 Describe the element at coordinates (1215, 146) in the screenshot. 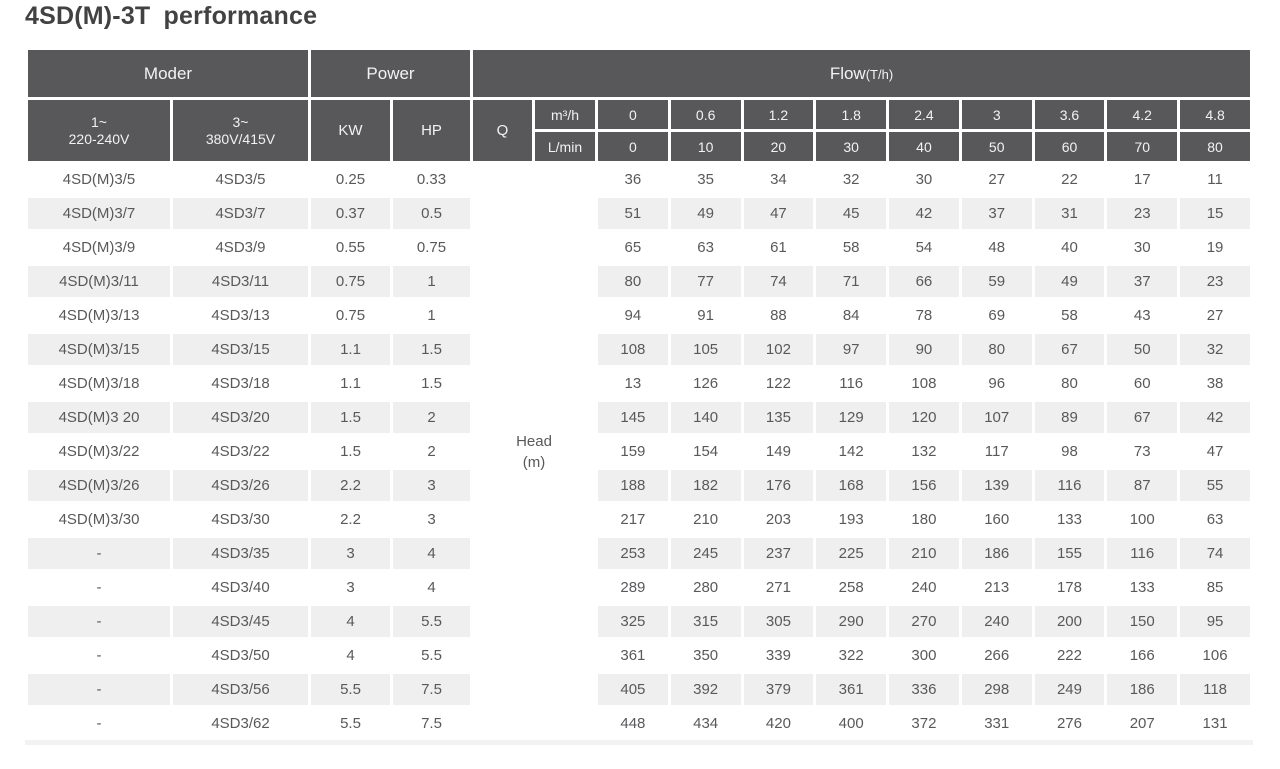

I see `flow-lmin-value: 80` at that location.